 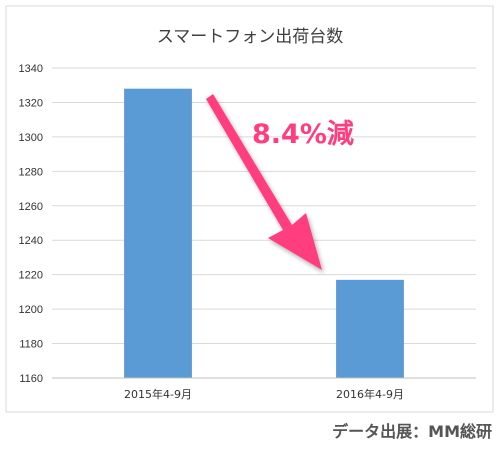 I want to click on y-tick-label: 1280, so click(x=31, y=172).